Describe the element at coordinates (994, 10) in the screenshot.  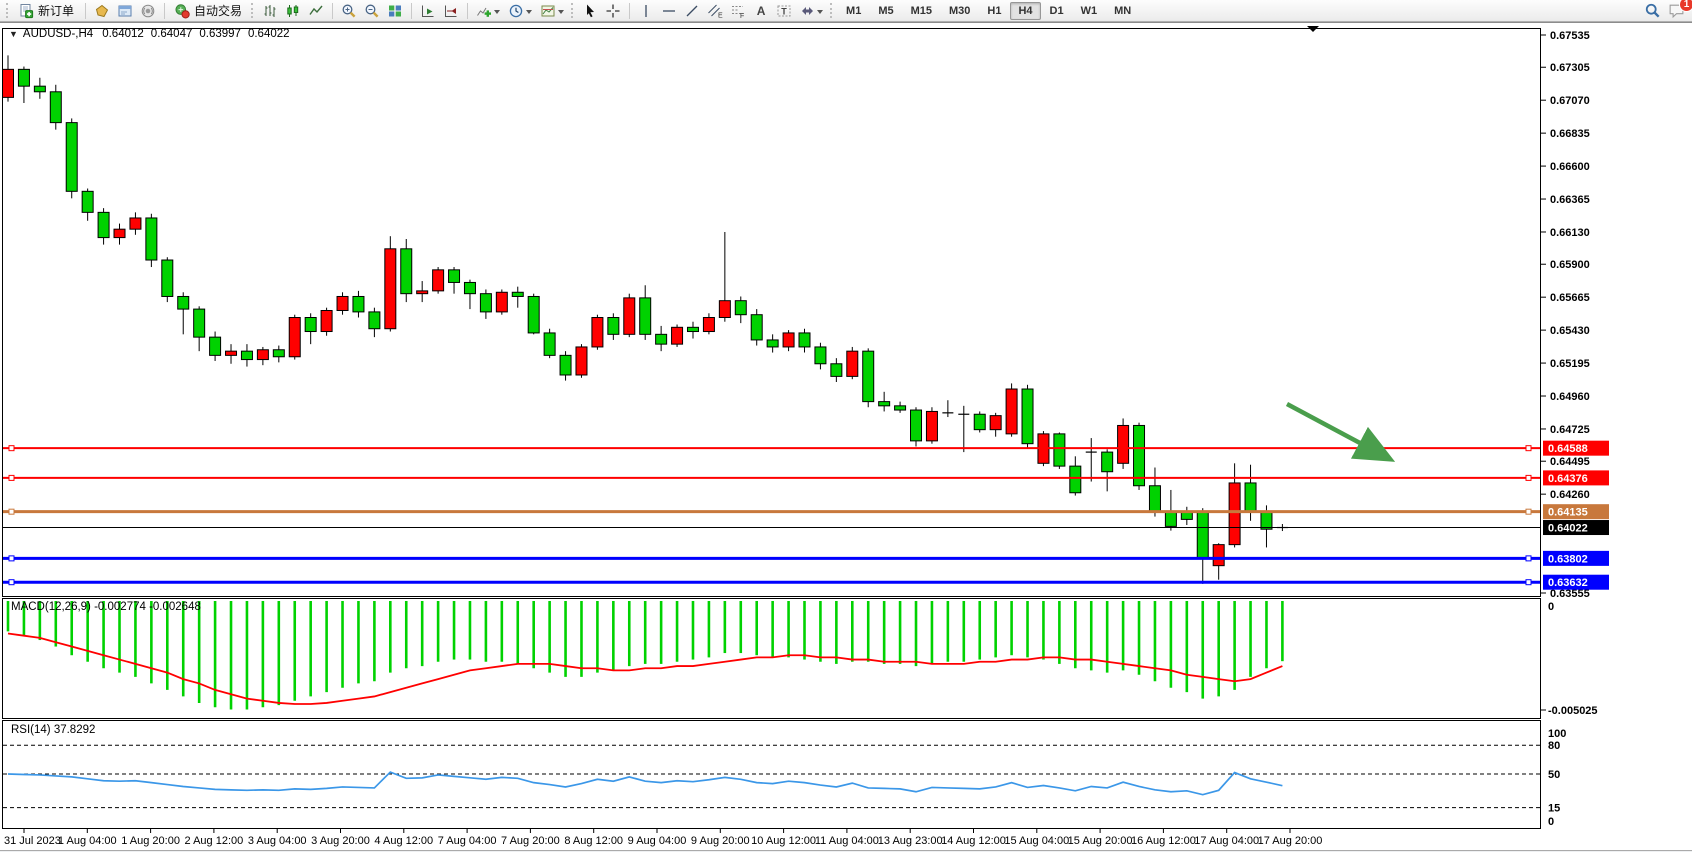
I see `timeframe-h1-button: H1` at that location.